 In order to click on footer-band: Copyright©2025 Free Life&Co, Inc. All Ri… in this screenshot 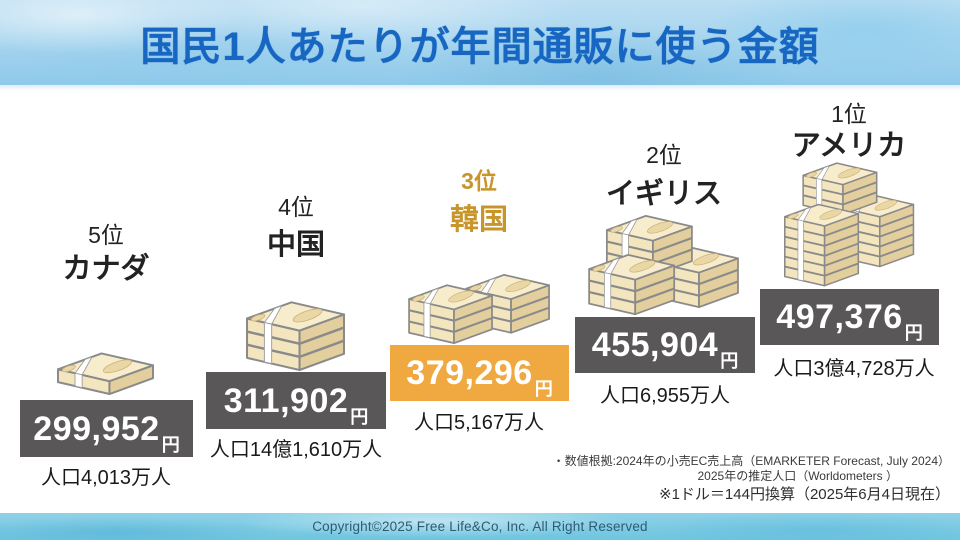, I will do `click(480, 526)`.